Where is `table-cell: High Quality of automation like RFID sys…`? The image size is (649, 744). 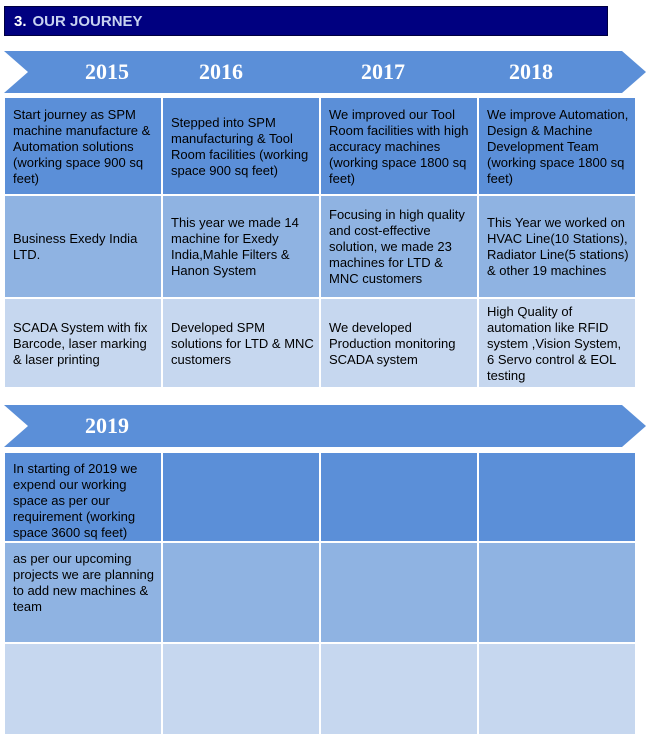
table-cell: High Quality of automation like RFID sys… is located at coordinates (557, 343).